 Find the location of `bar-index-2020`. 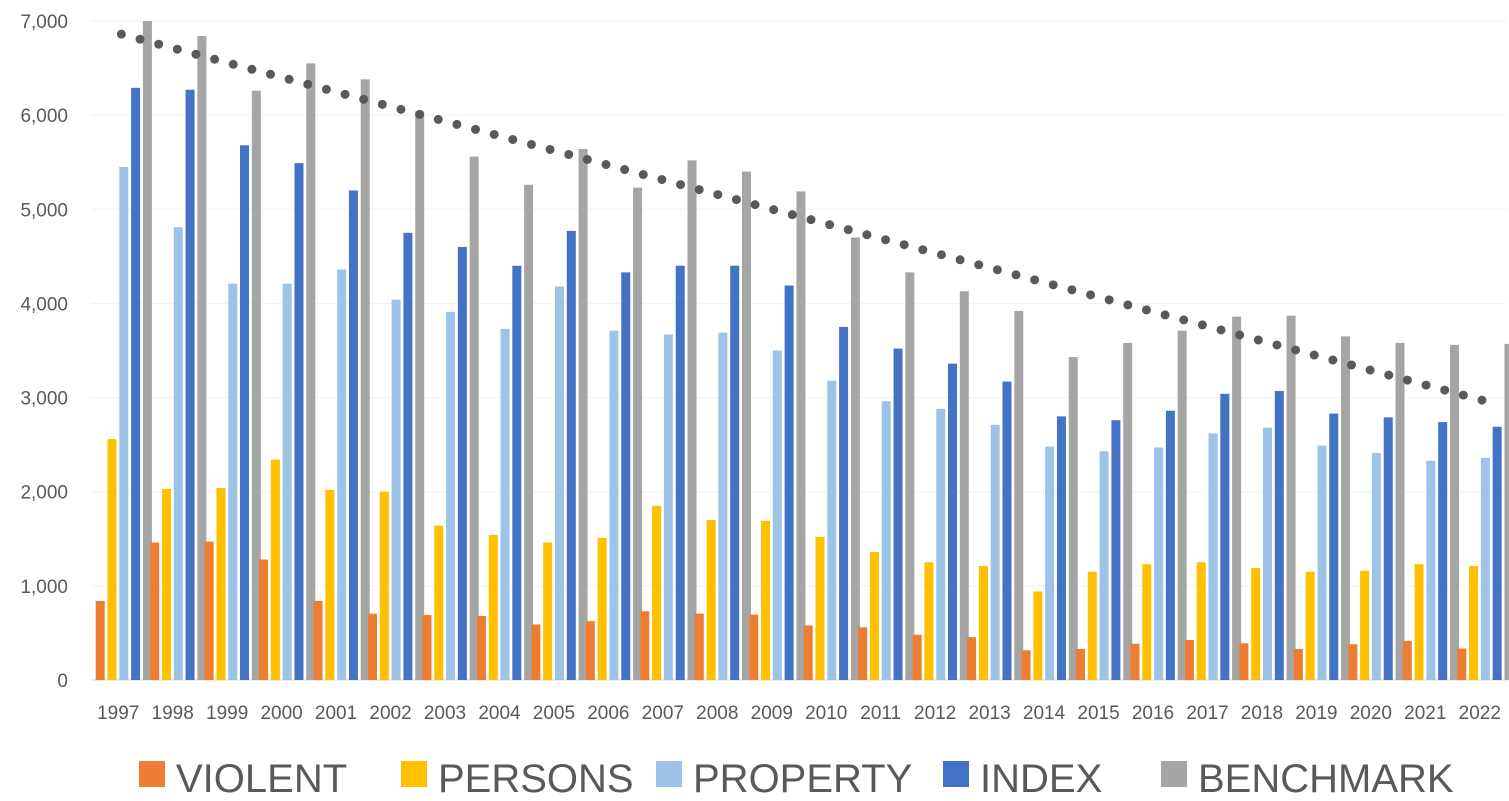

bar-index-2020 is located at coordinates (1388, 548).